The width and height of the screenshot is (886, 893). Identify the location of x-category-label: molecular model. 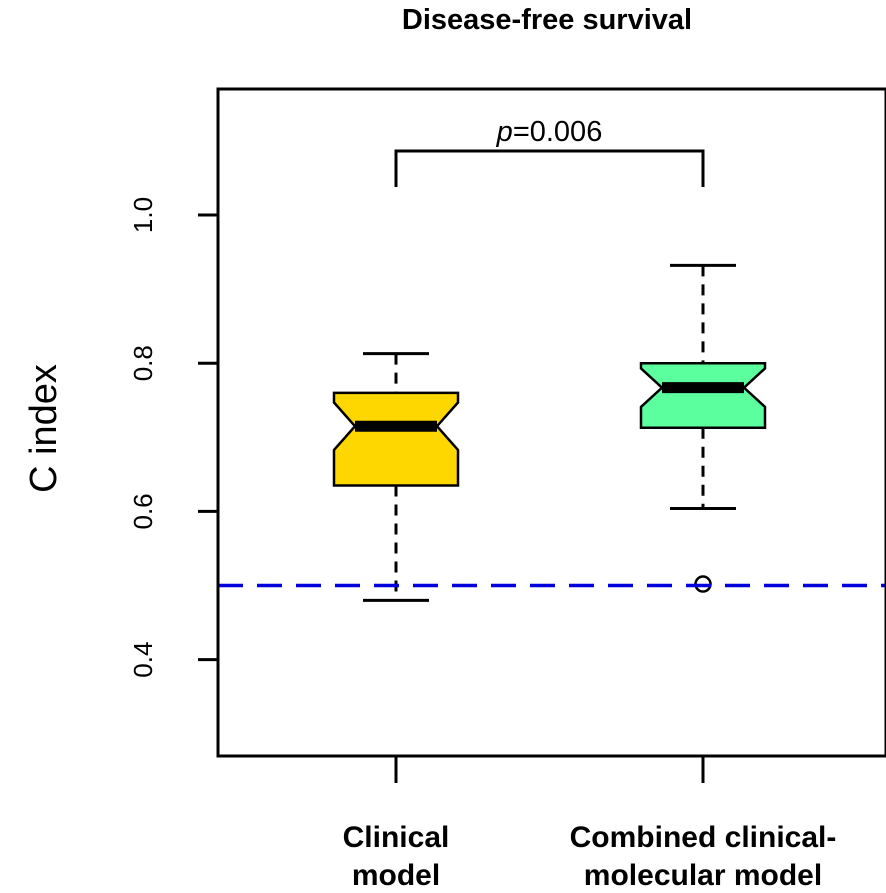
(703, 875).